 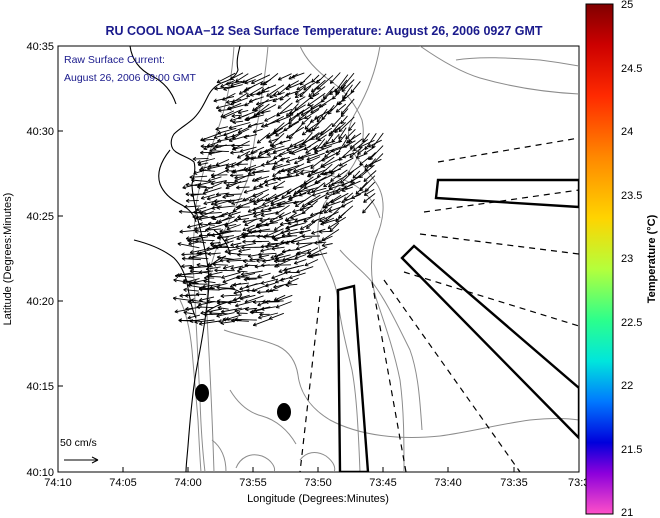 I want to click on colorbar-tick-label: 24.5, so click(x=631, y=69).